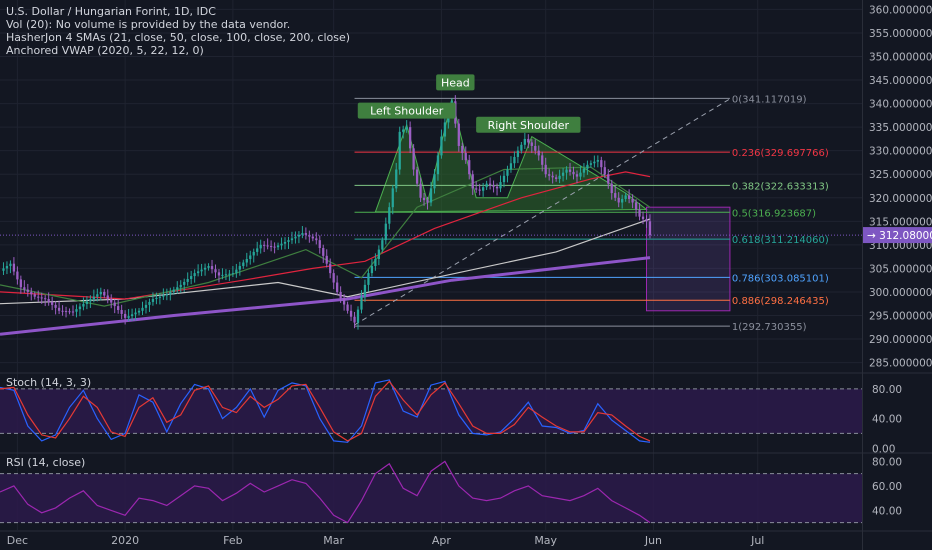 The image size is (932, 550). I want to click on price-tick-label: 320.000000, so click(900, 199).